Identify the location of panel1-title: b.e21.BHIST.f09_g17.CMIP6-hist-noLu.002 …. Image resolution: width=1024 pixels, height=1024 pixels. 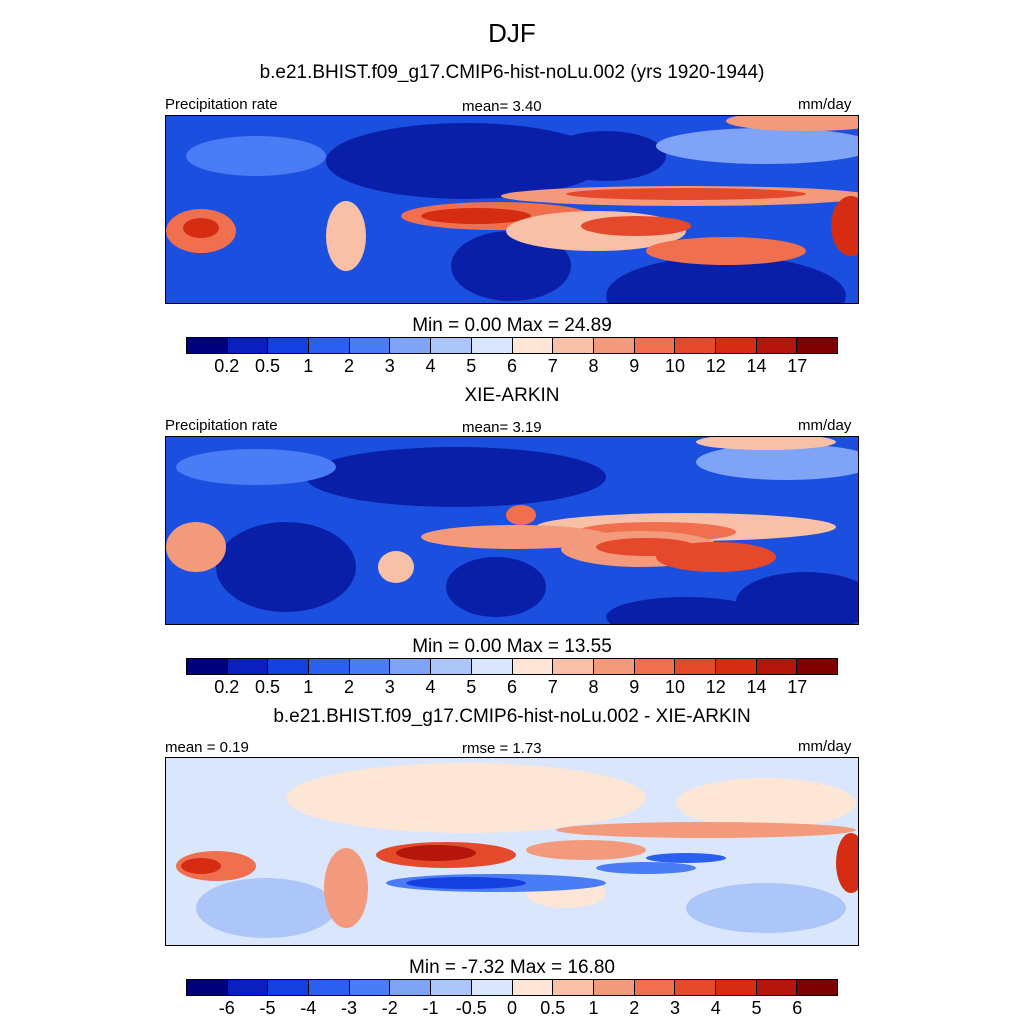
(512, 72).